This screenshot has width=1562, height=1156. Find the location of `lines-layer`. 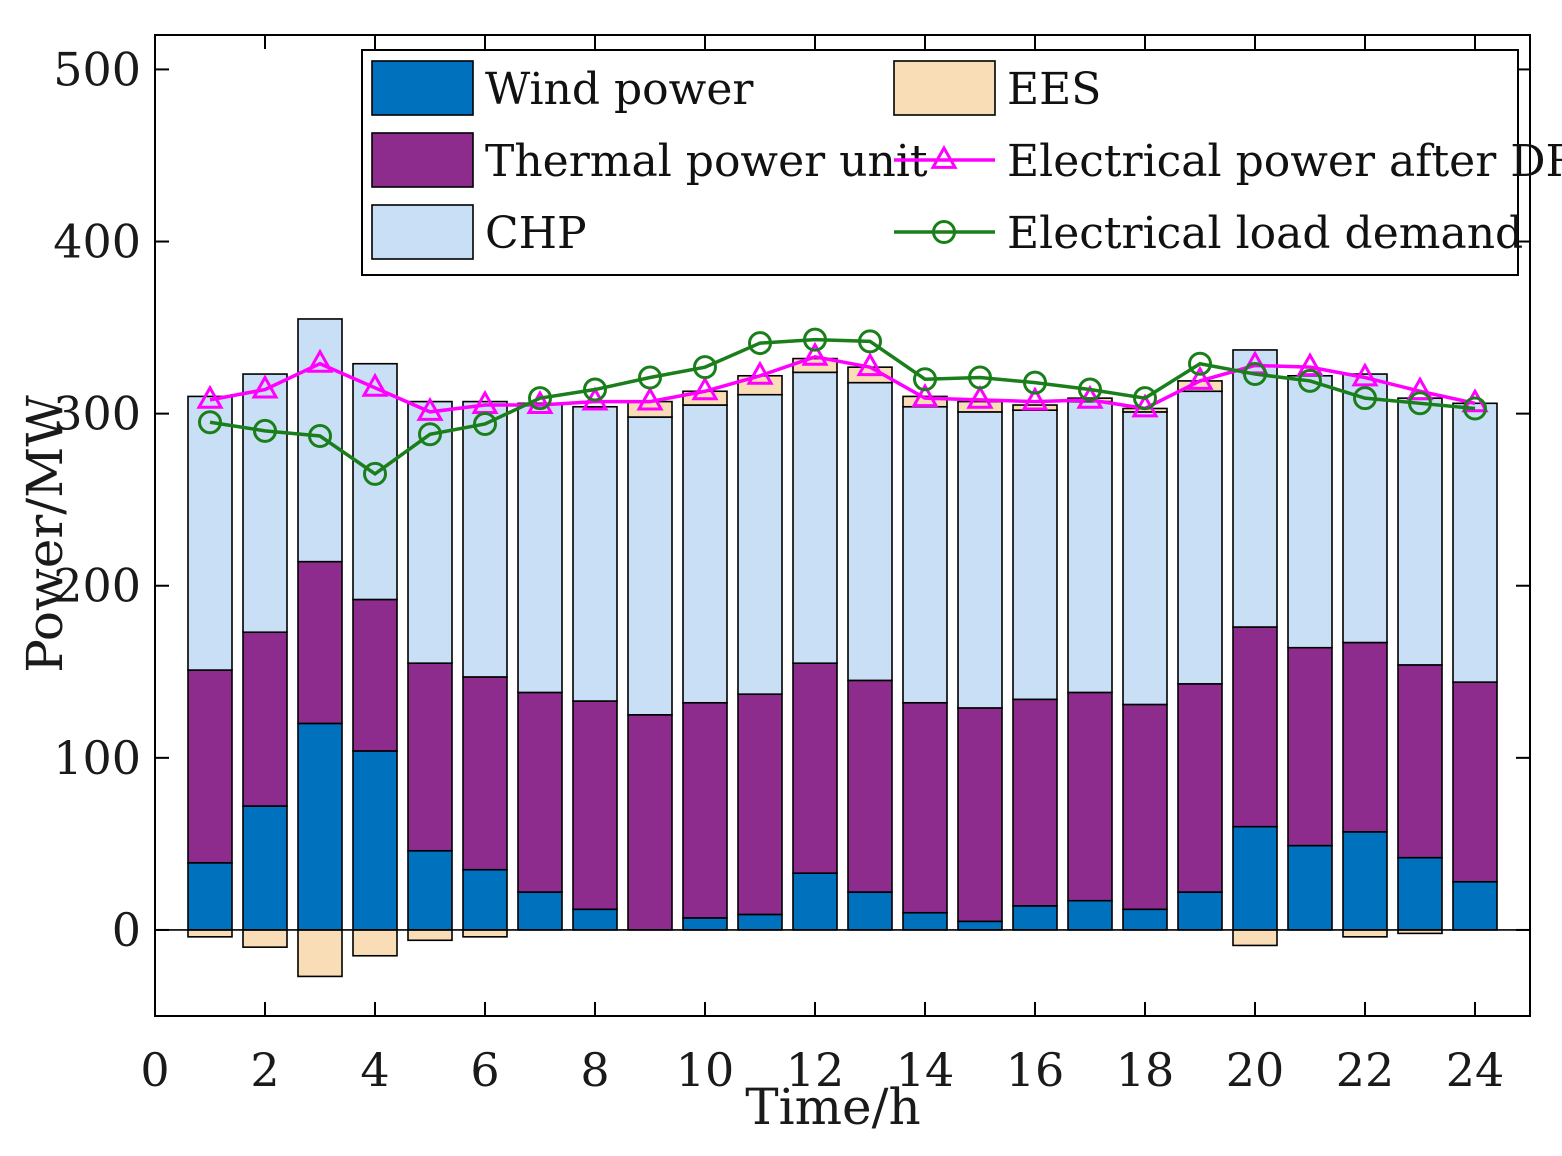

lines-layer is located at coordinates (842, 406).